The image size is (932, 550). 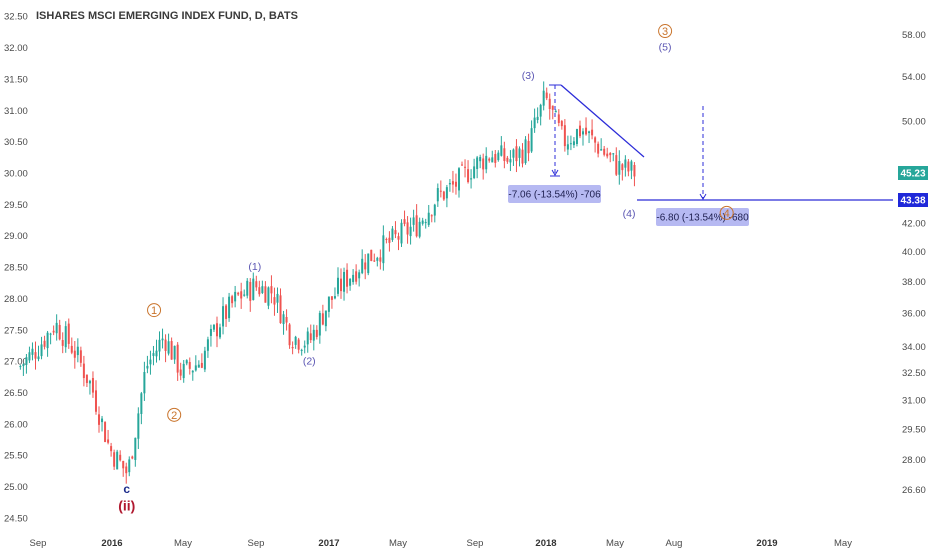 I want to click on x-axis-tick-3: Sep, so click(x=256, y=543).